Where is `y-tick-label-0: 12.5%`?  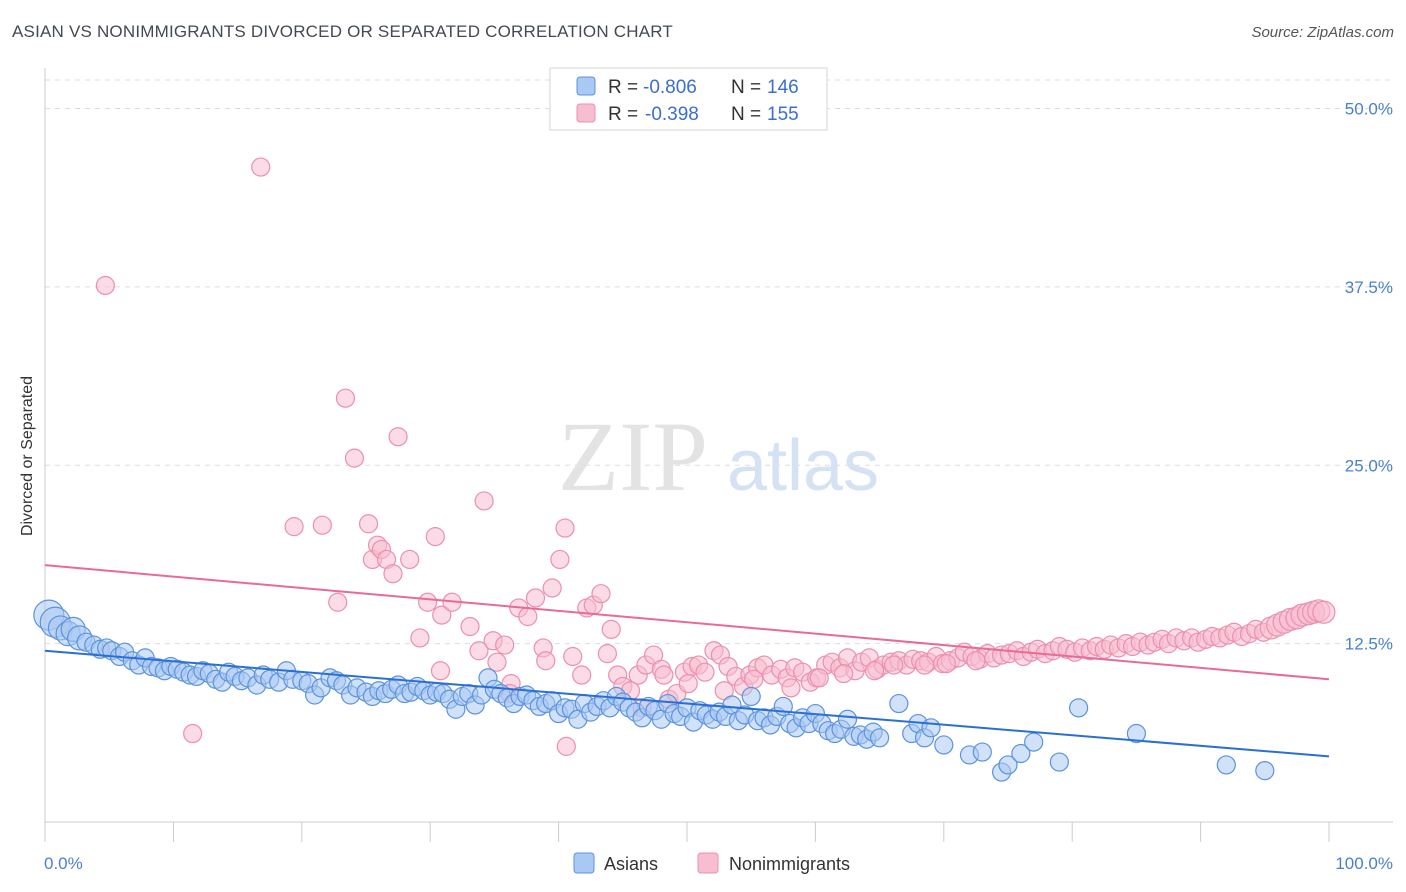 y-tick-label-0: 12.5% is located at coordinates (1369, 644).